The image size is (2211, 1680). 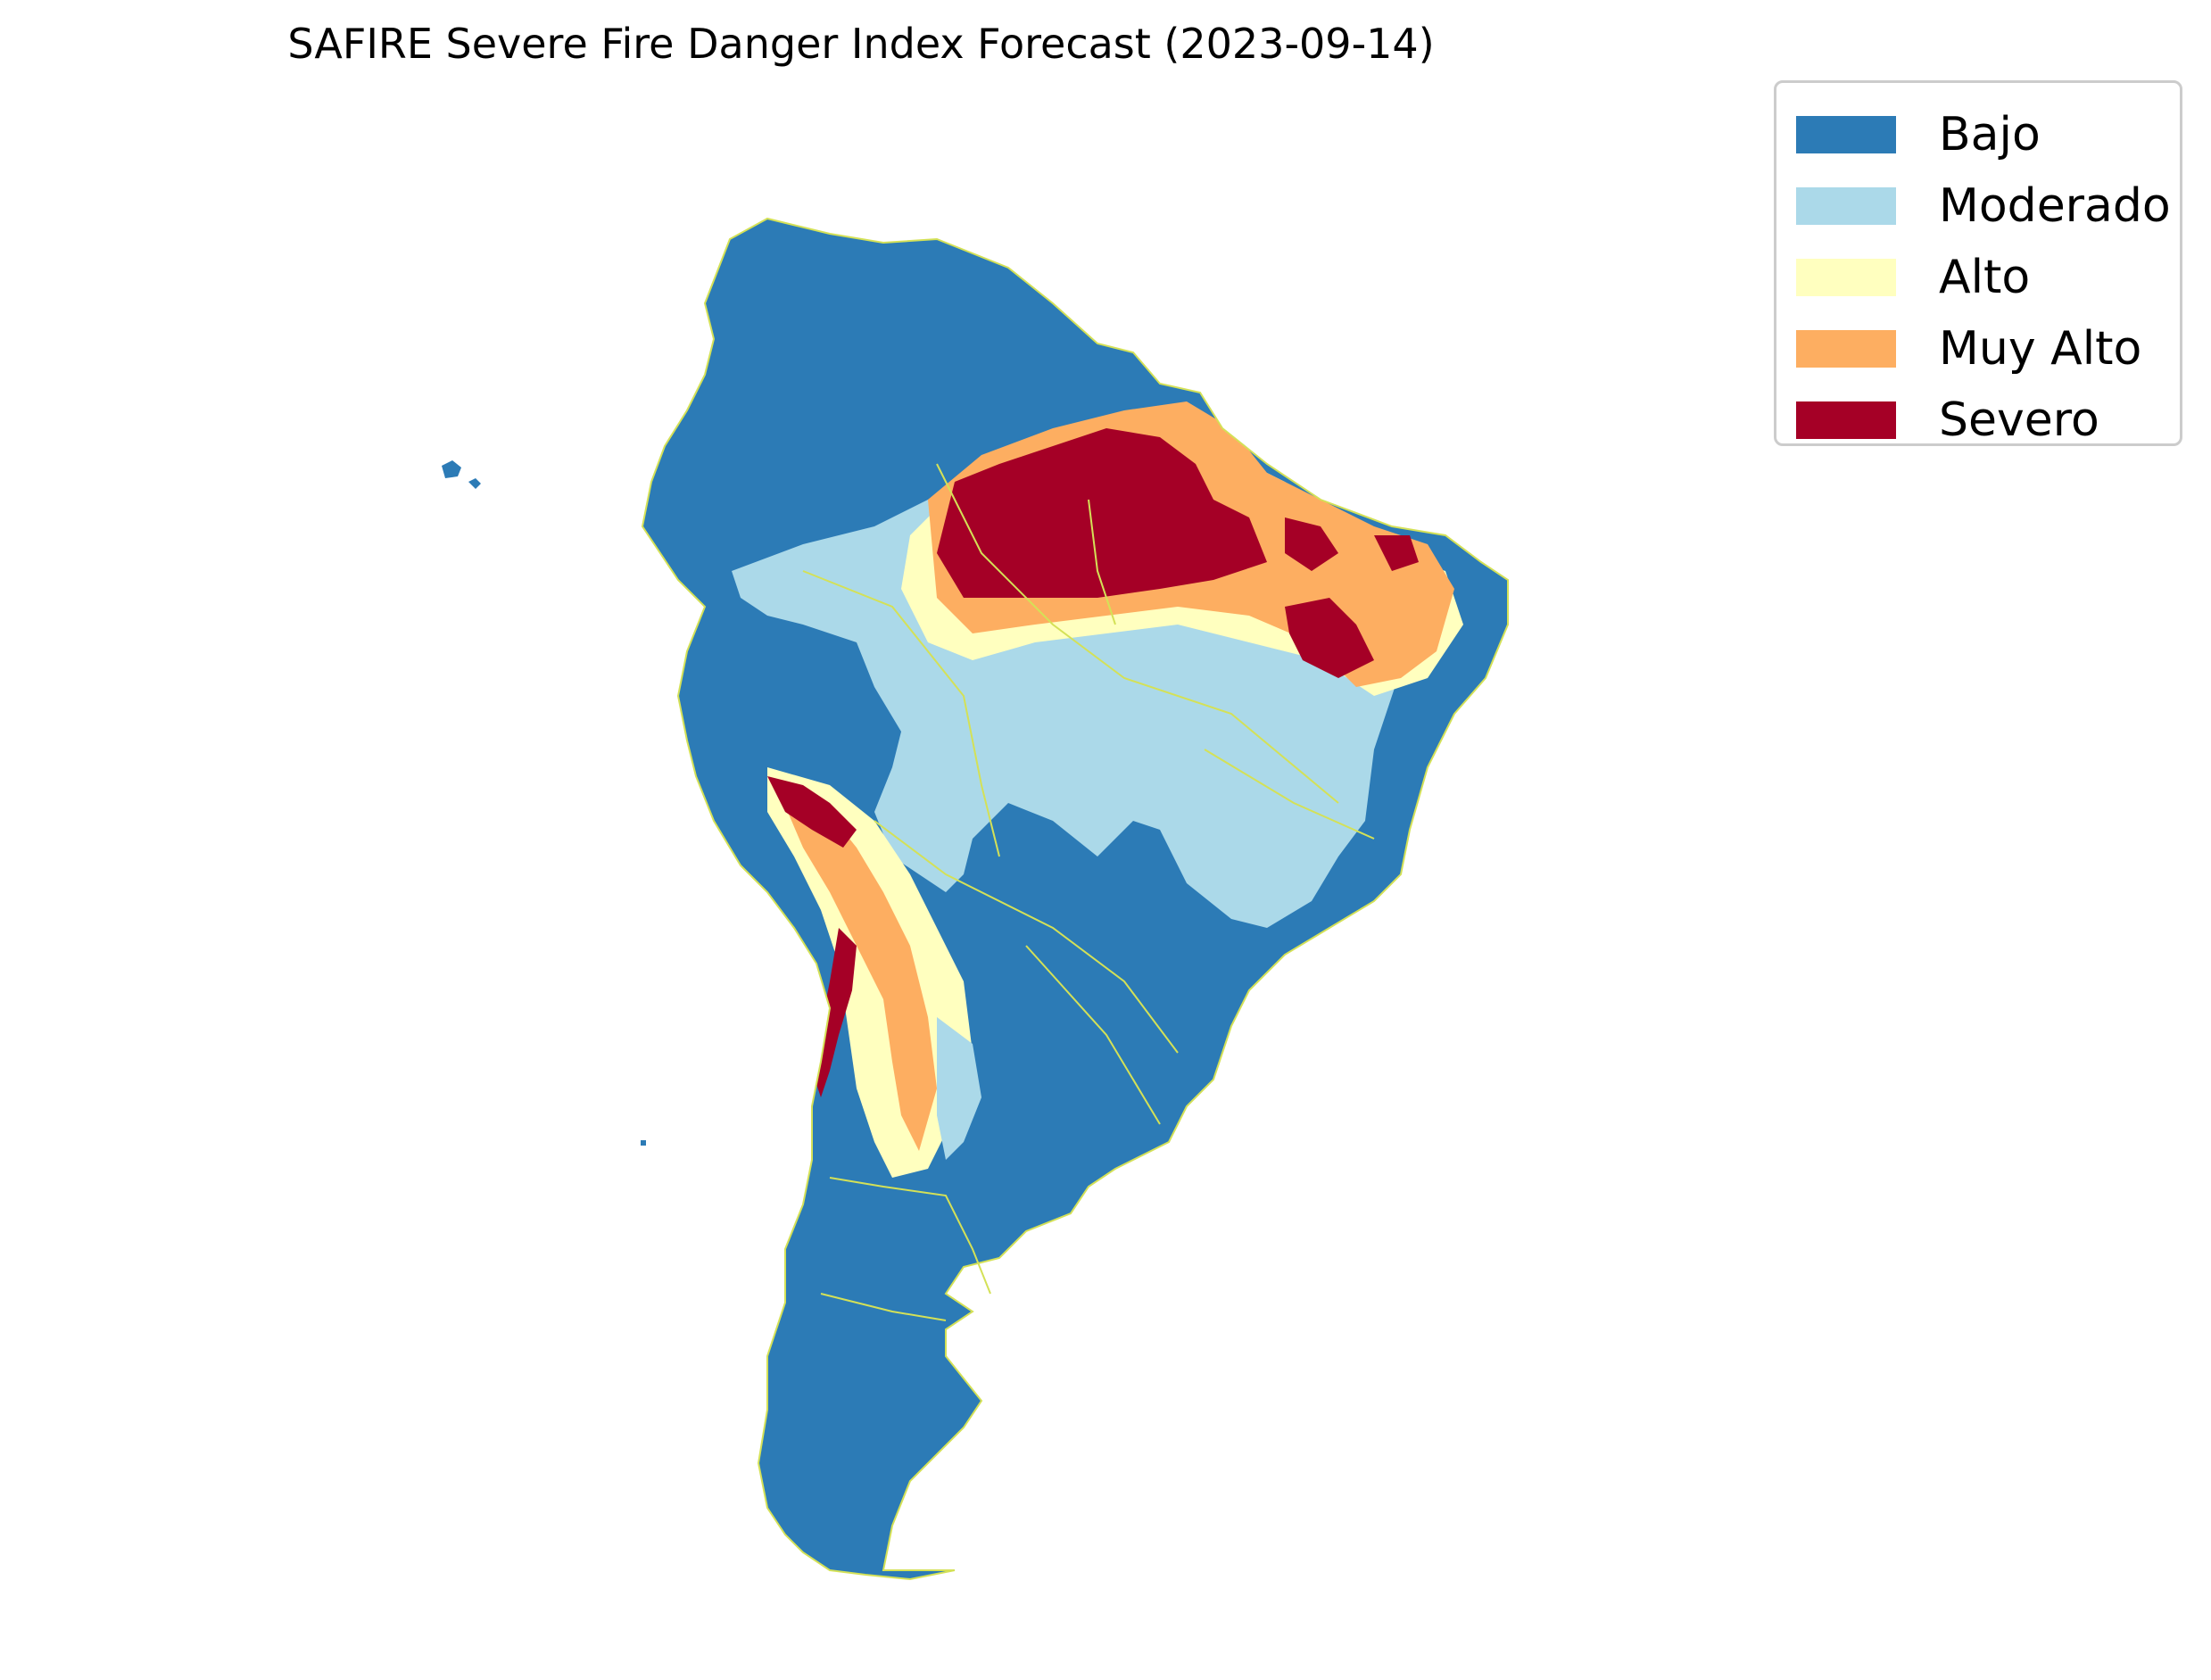 I want to click on zone-andes-muy-alto, so click(x=856, y=968).